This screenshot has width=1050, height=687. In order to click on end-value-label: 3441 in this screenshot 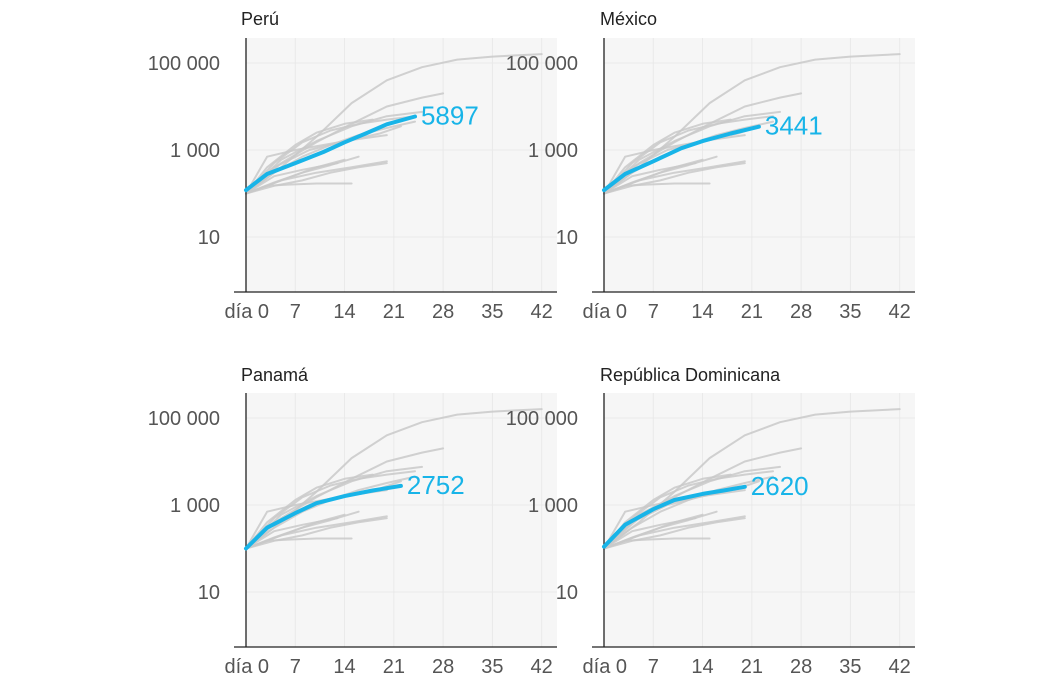, I will do `click(794, 126)`.